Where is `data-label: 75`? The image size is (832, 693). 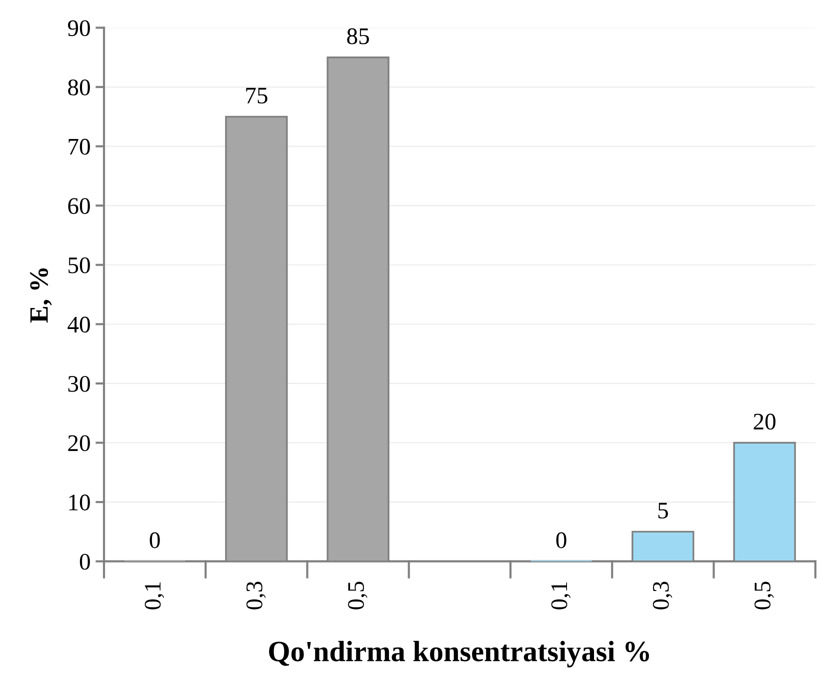
data-label: 75 is located at coordinates (257, 96).